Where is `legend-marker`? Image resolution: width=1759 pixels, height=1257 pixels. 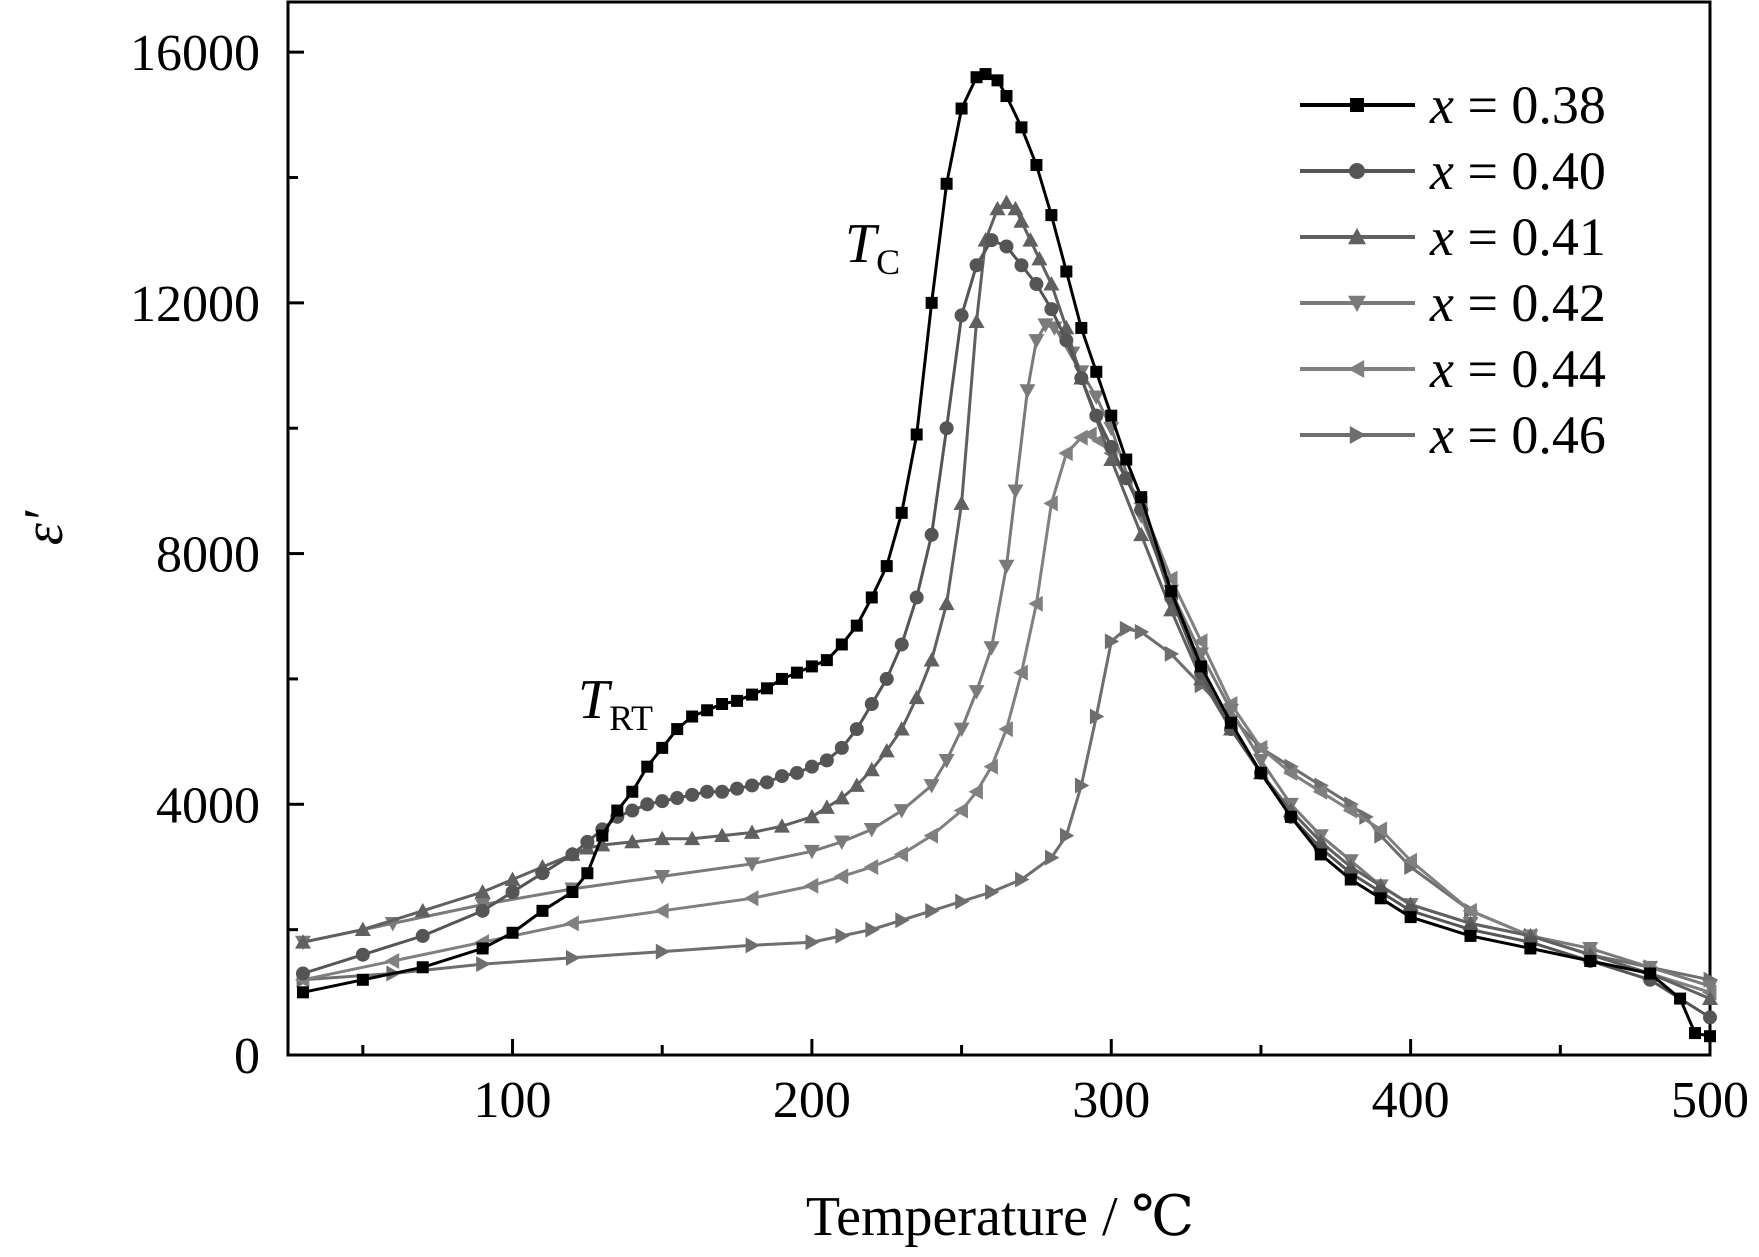
legend-marker is located at coordinates (1357, 105).